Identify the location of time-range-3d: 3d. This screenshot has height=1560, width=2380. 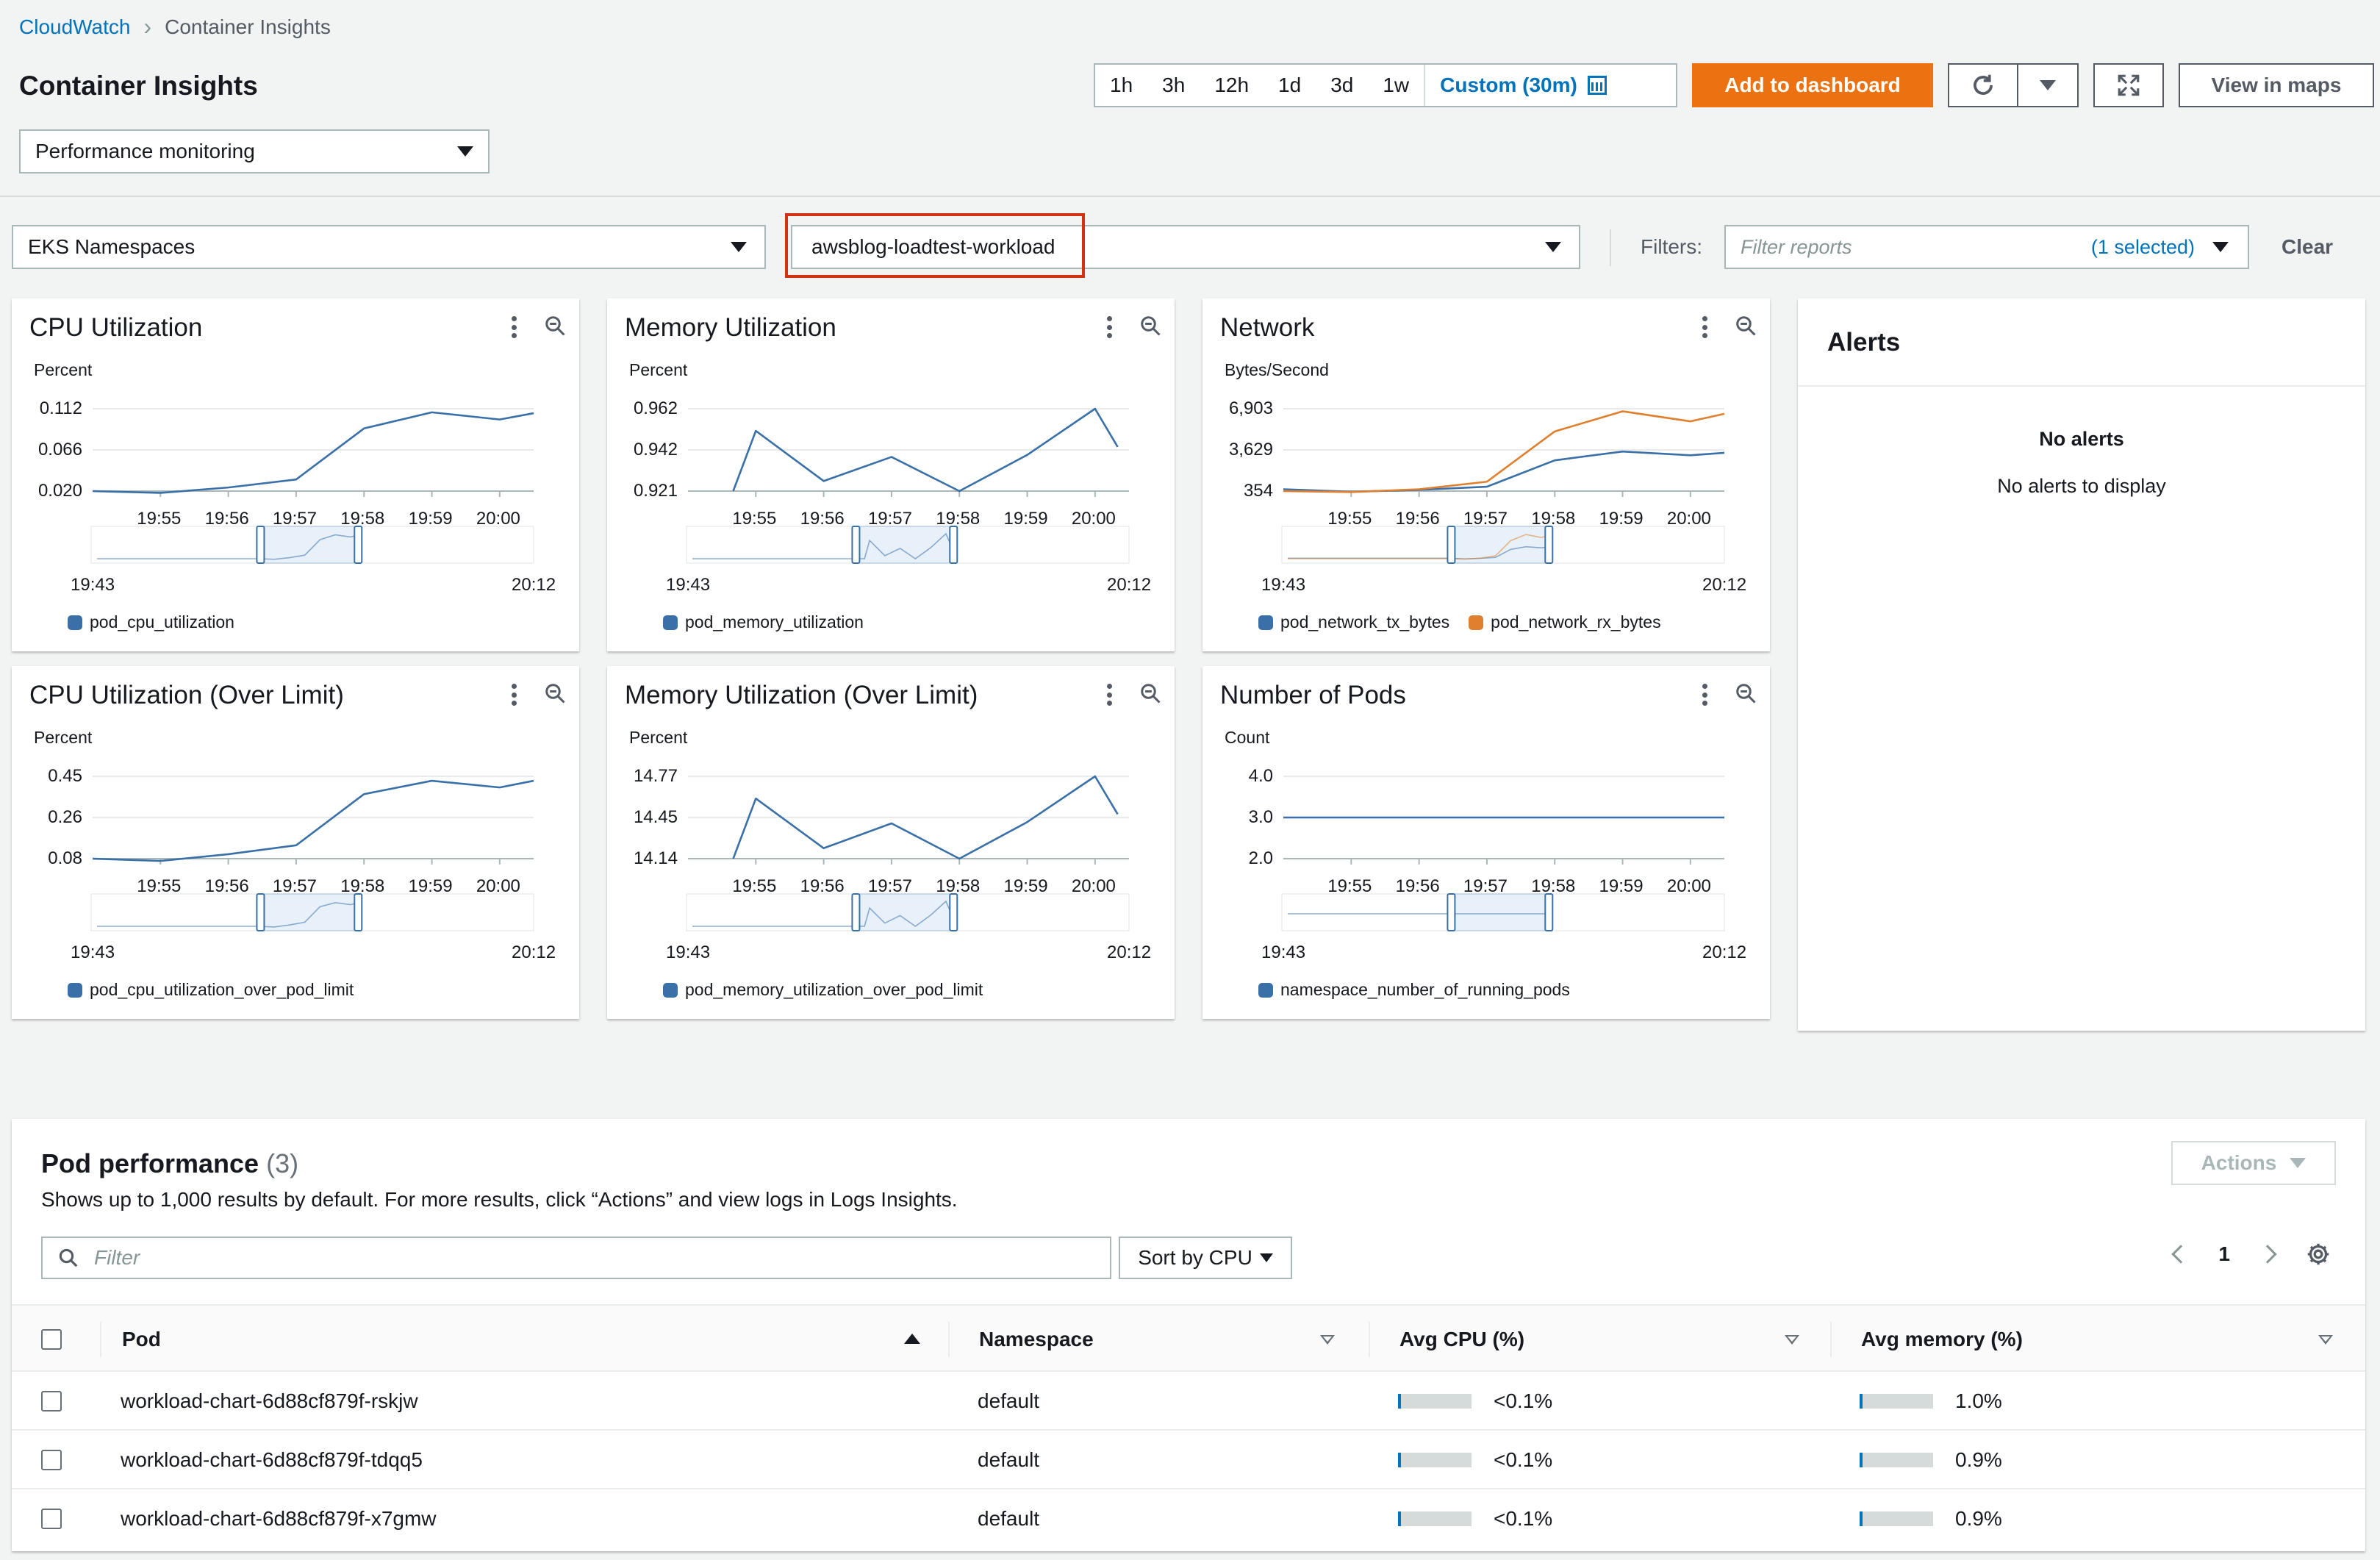
(1342, 85).